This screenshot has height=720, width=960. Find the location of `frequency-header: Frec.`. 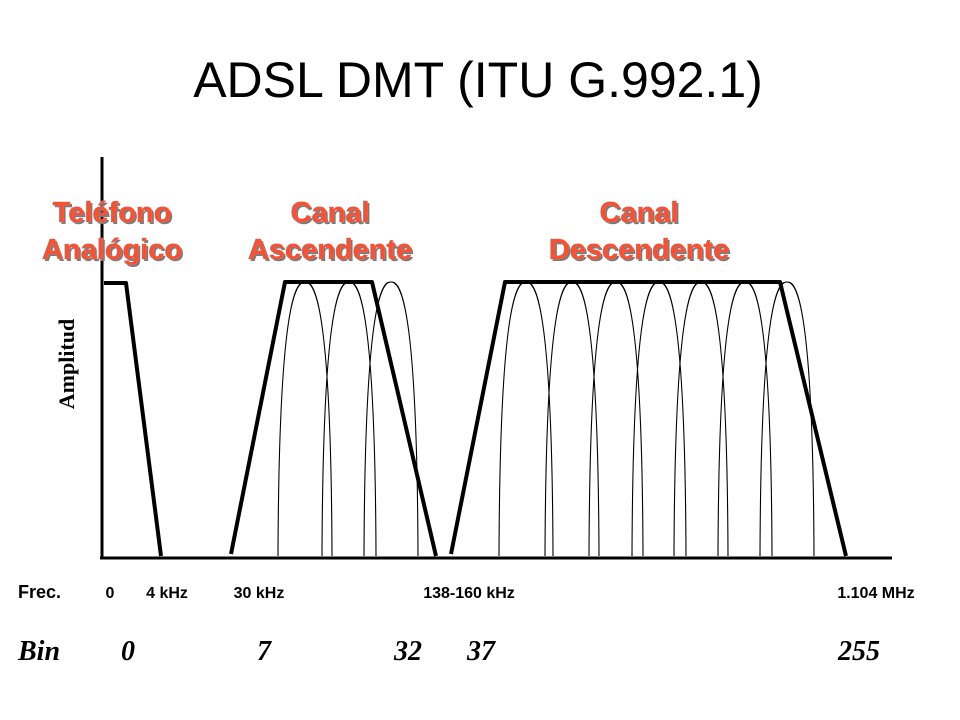

frequency-header: Frec. is located at coordinates (39, 592).